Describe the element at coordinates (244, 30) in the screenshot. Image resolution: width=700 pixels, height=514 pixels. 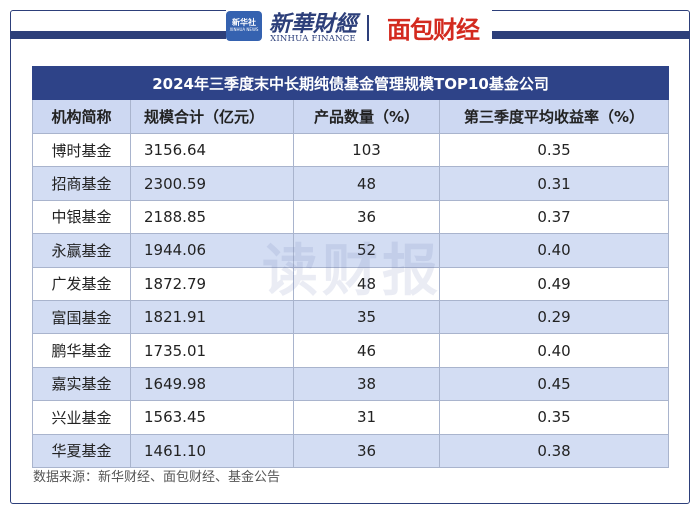
I see `xinhua-logo-subtext: XINHUA NEWS` at that location.